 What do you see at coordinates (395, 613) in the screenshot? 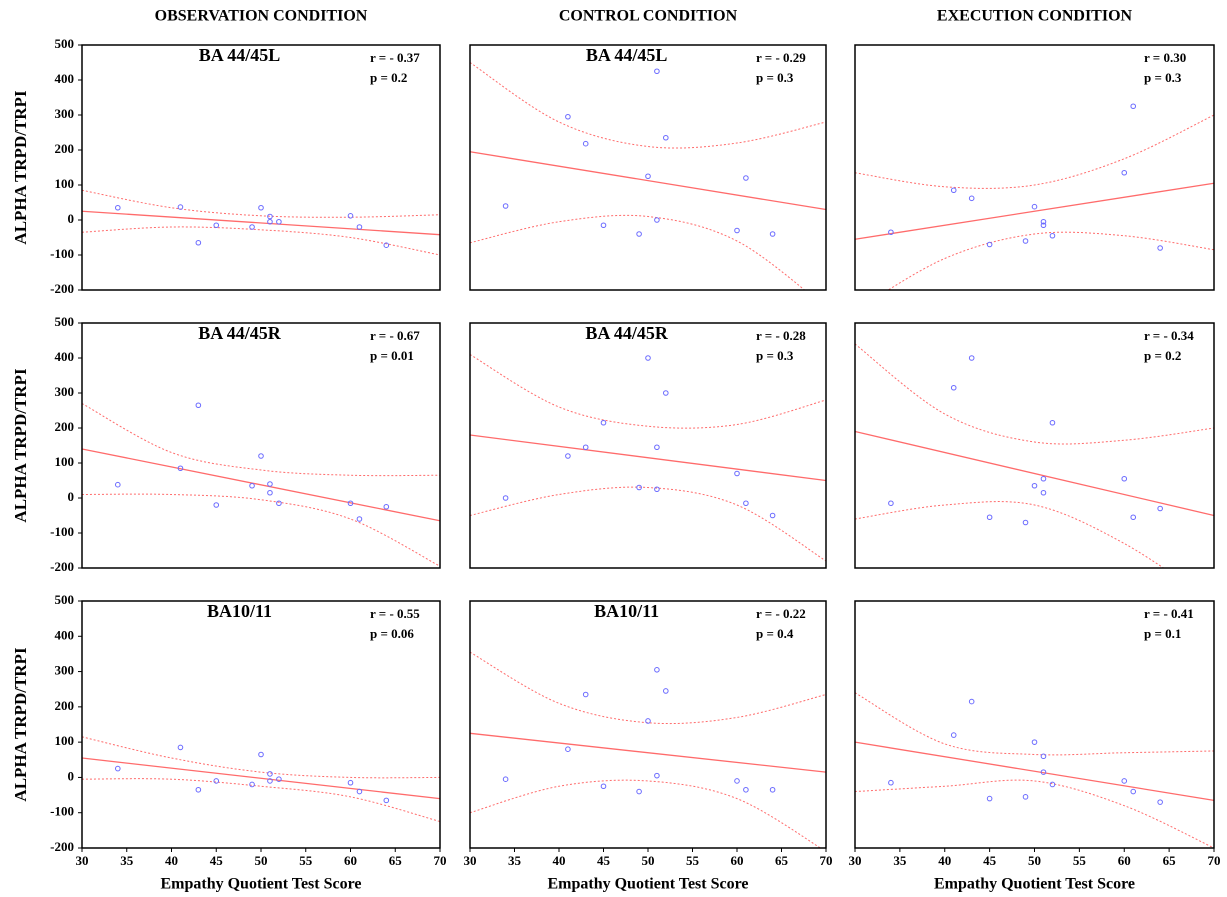
I see `statistic: r = - 0.55` at bounding box center [395, 613].